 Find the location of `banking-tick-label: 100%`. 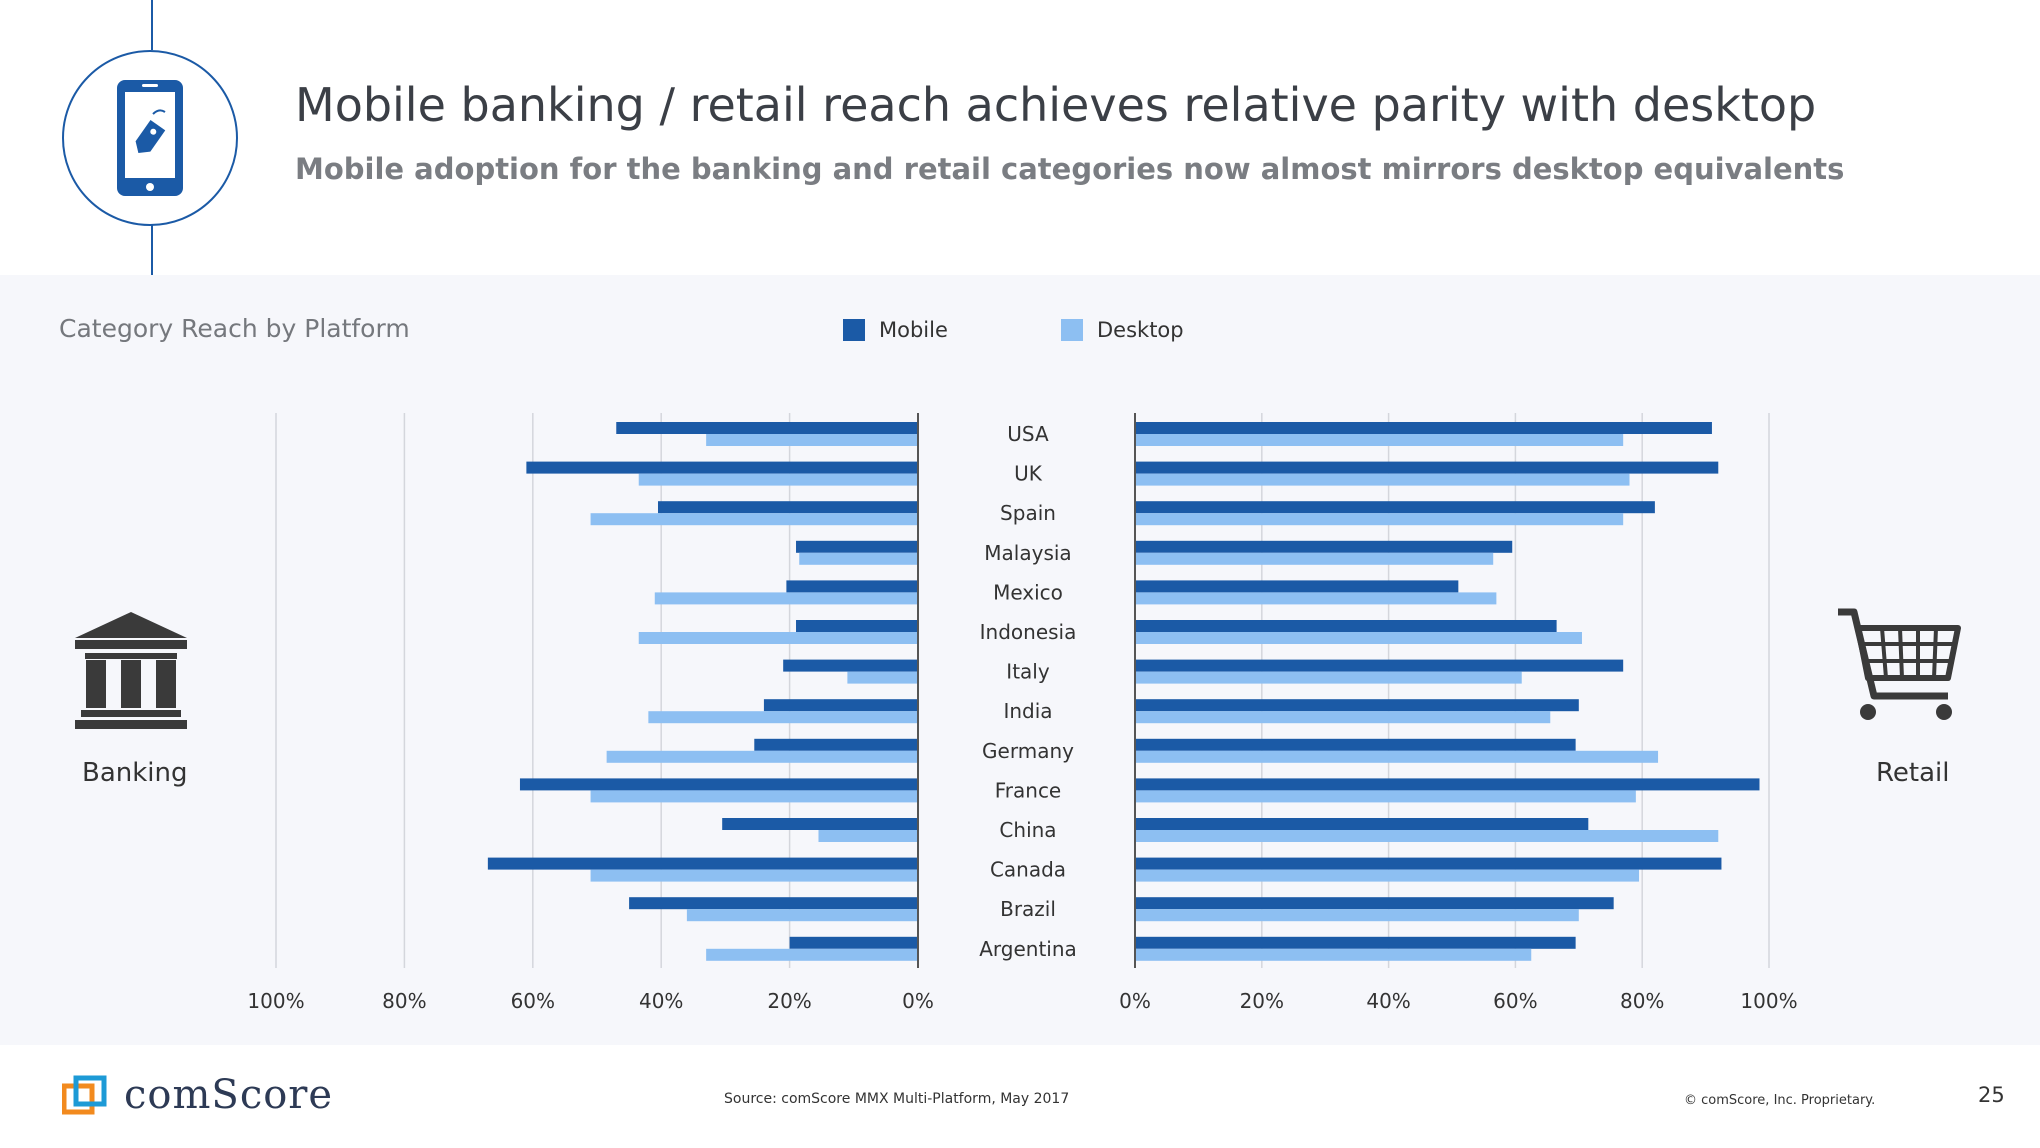

banking-tick-label: 100% is located at coordinates (275, 1001).